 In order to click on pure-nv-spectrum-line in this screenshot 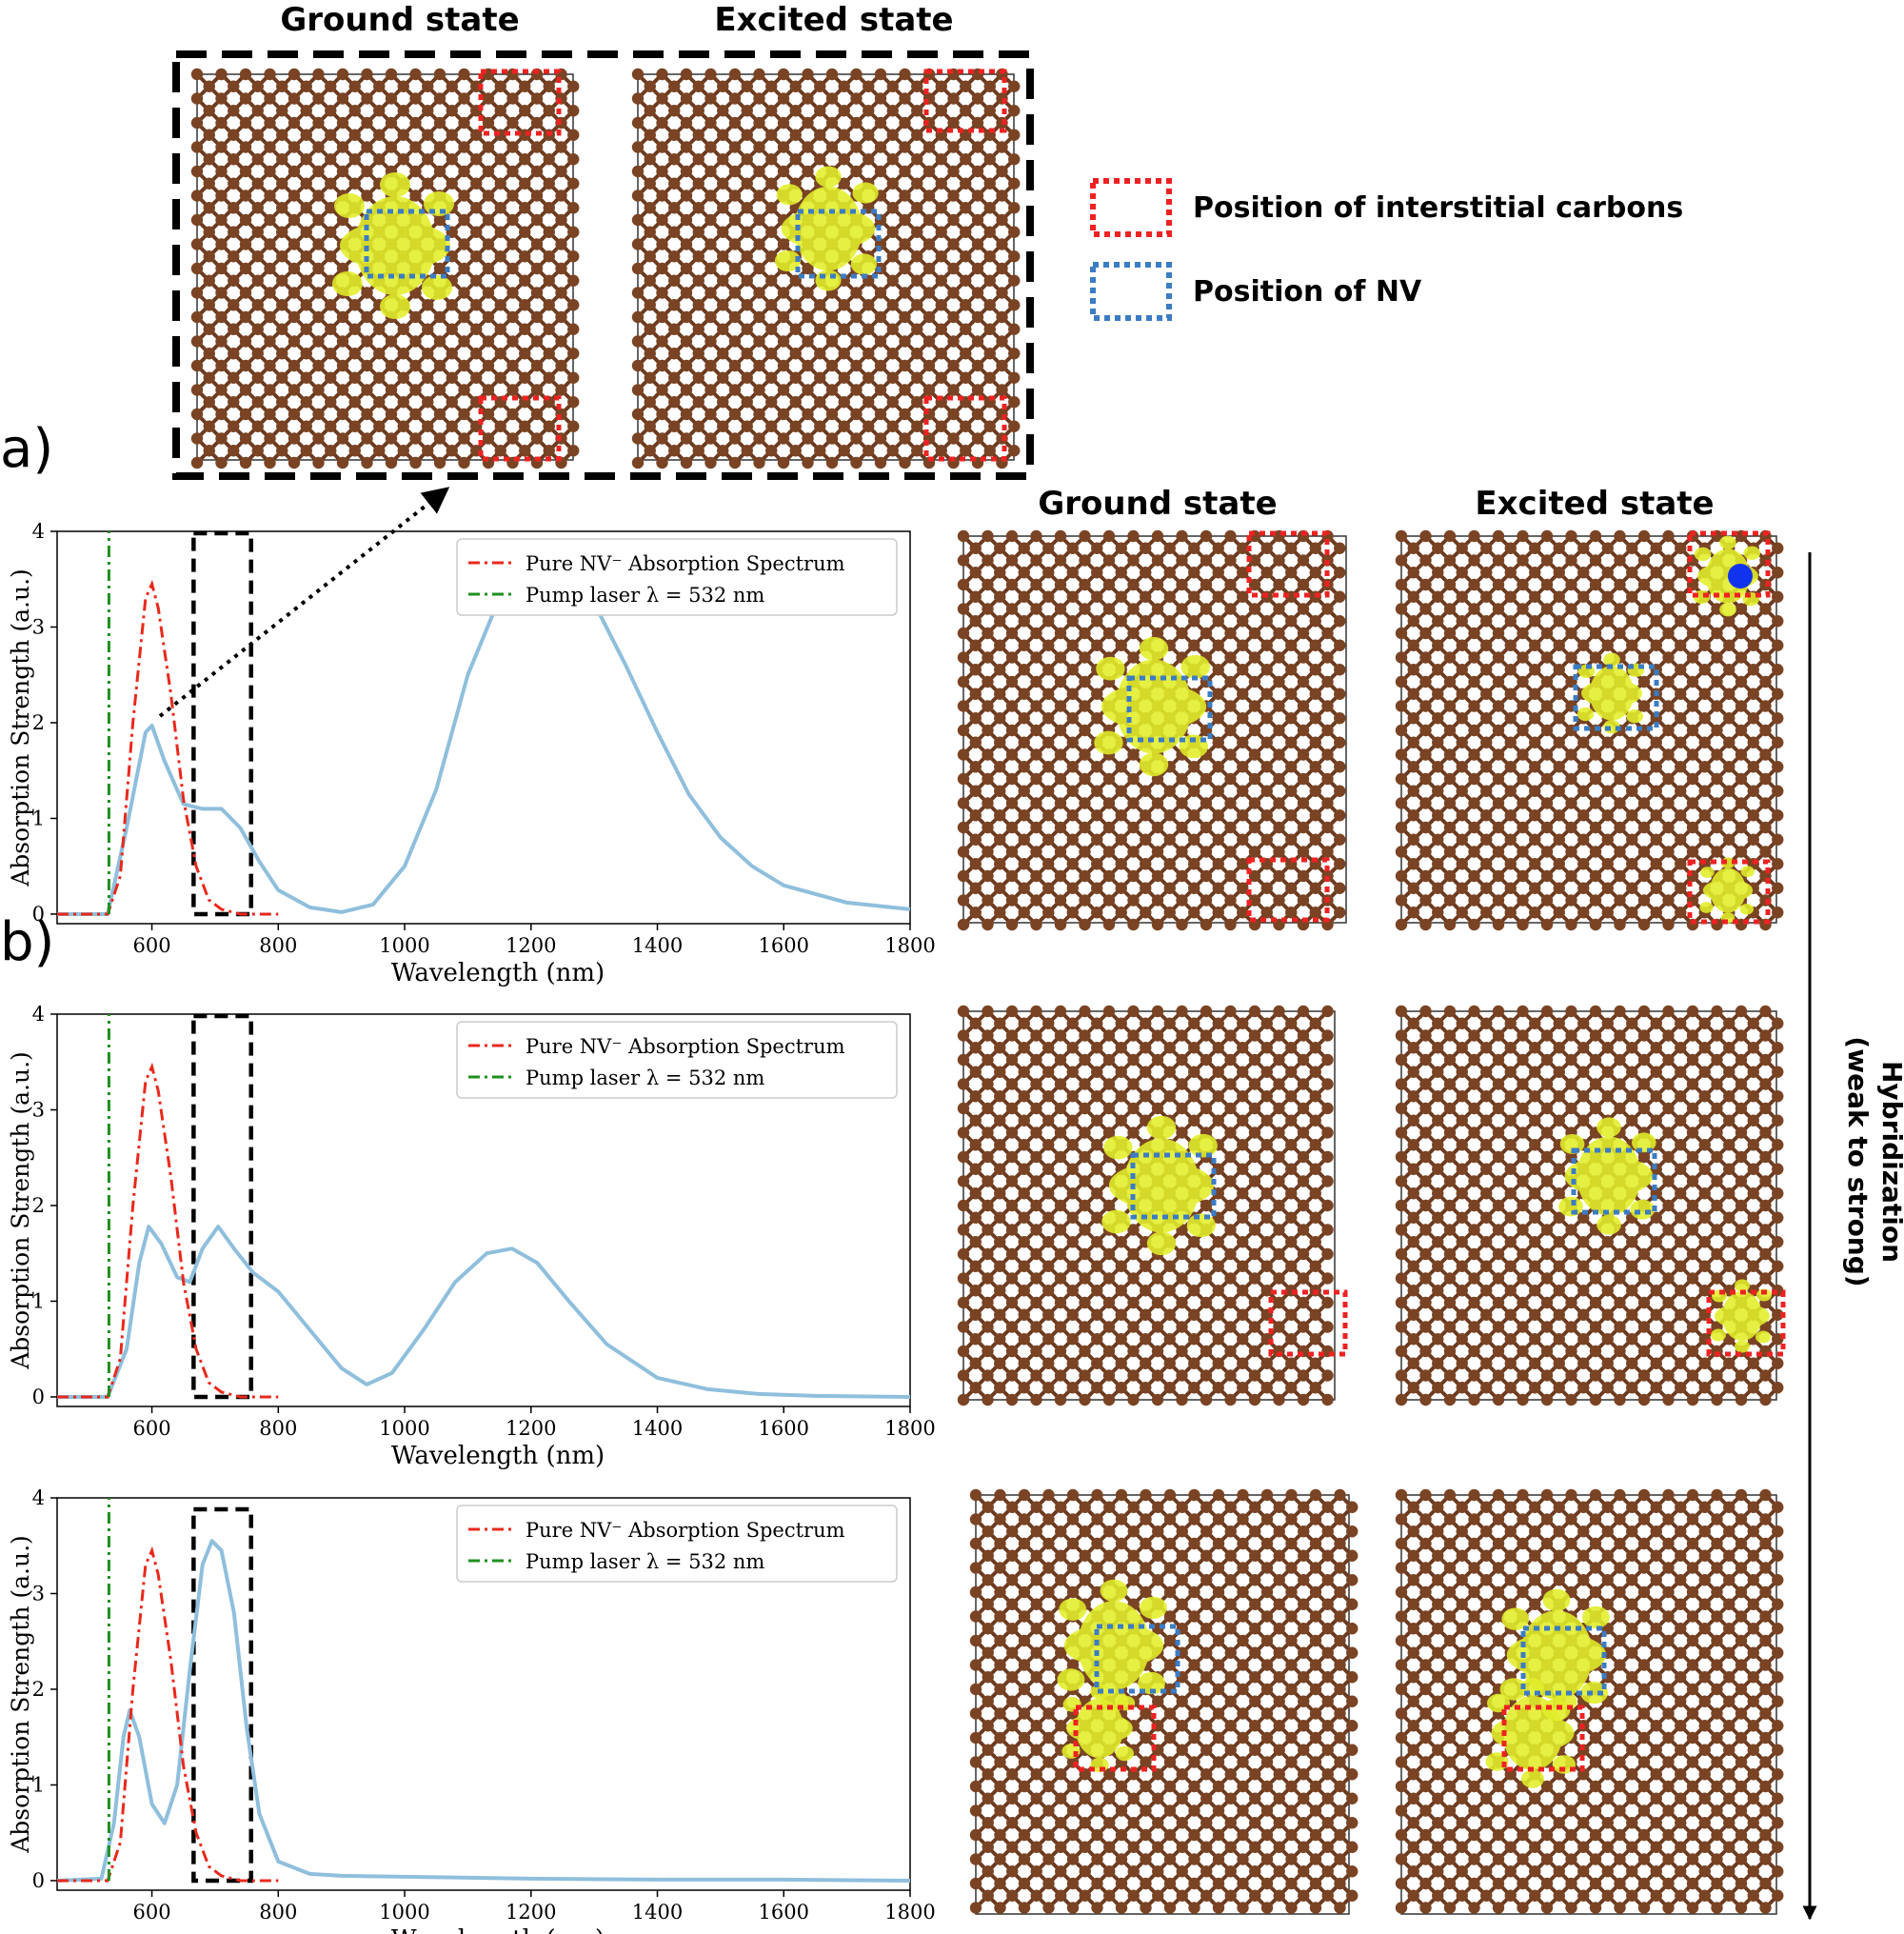, I will do `click(168, 1714)`.